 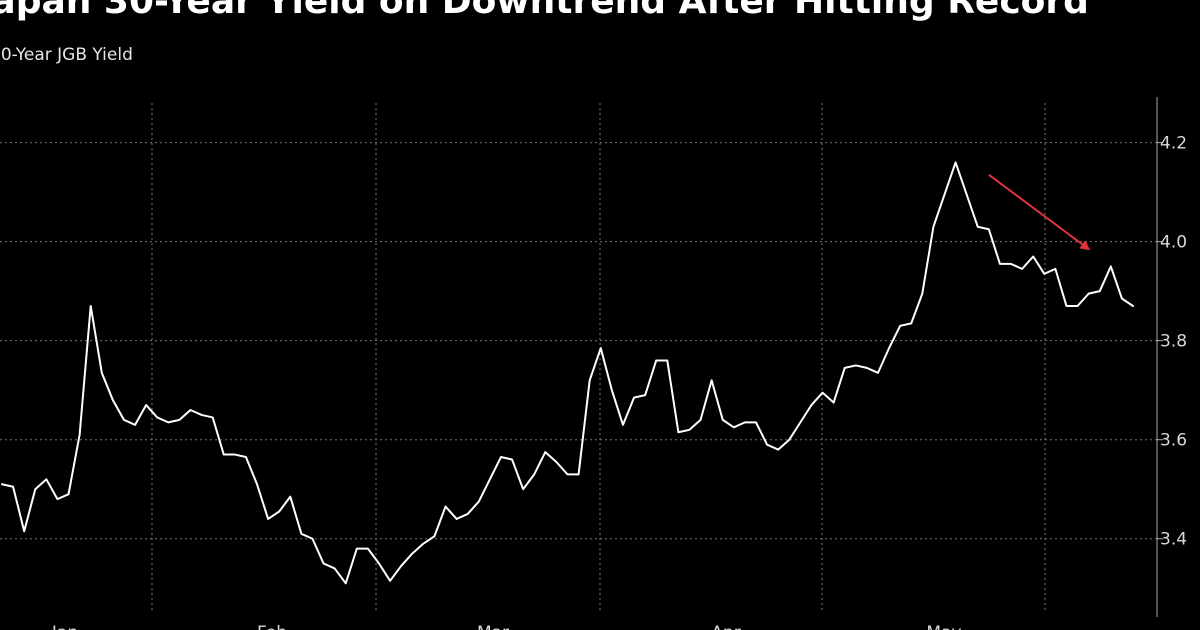 What do you see at coordinates (66, 55) in the screenshot?
I see `chart-subtitle: 30-Year JGB Yield` at bounding box center [66, 55].